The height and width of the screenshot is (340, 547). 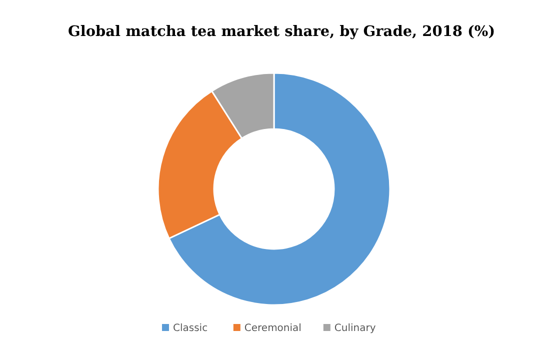 What do you see at coordinates (282, 31) in the screenshot?
I see `chart-title: Global matcha tea market share, by Grade, 2018 (%)` at bounding box center [282, 31].